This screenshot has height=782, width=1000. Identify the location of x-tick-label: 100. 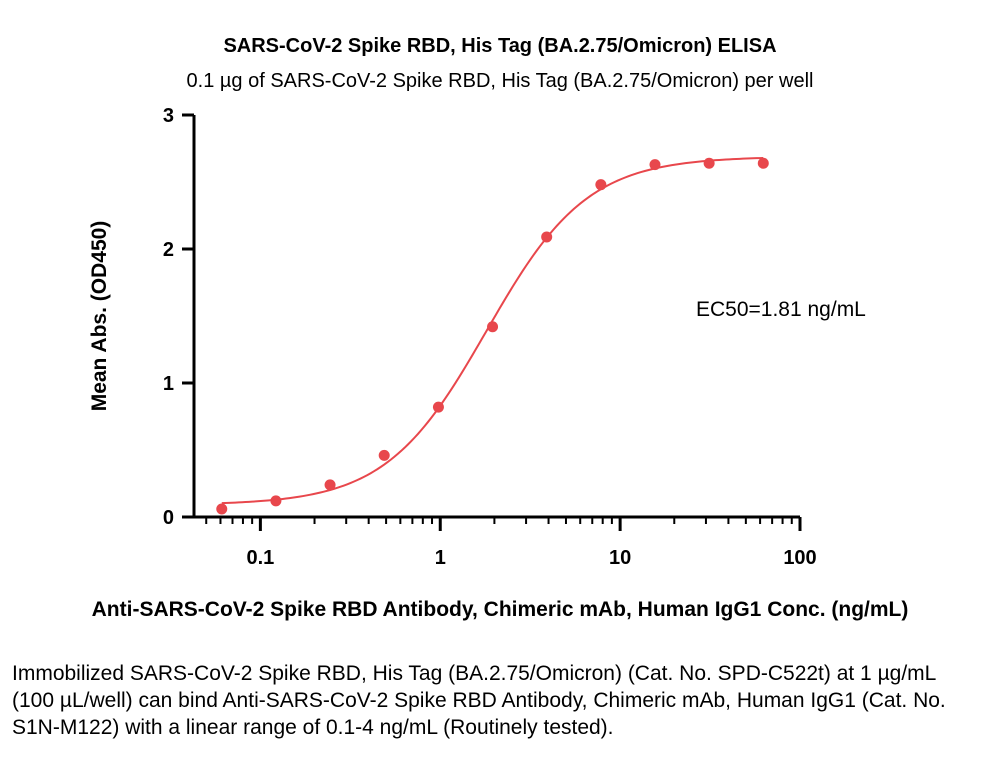
(799, 558).